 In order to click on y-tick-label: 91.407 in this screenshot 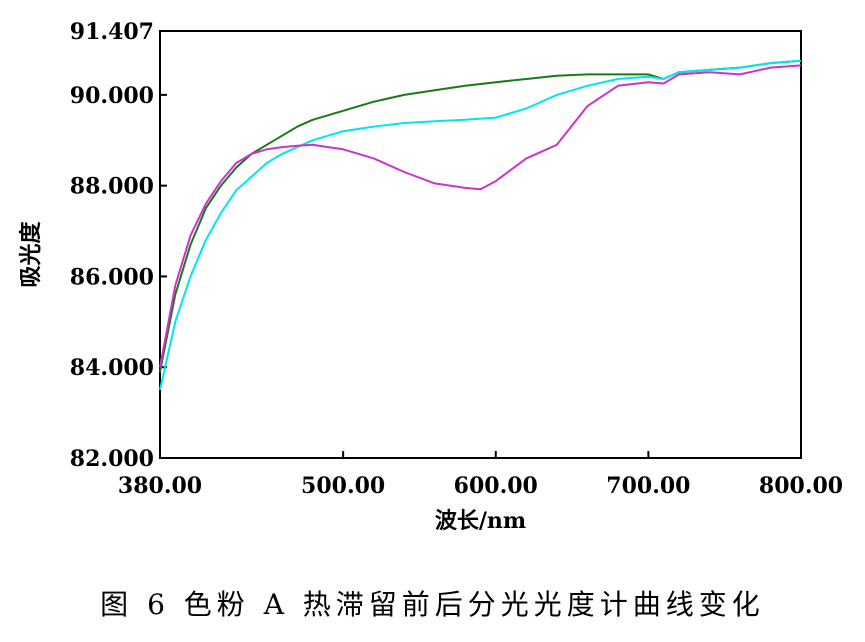, I will do `click(112, 32)`.